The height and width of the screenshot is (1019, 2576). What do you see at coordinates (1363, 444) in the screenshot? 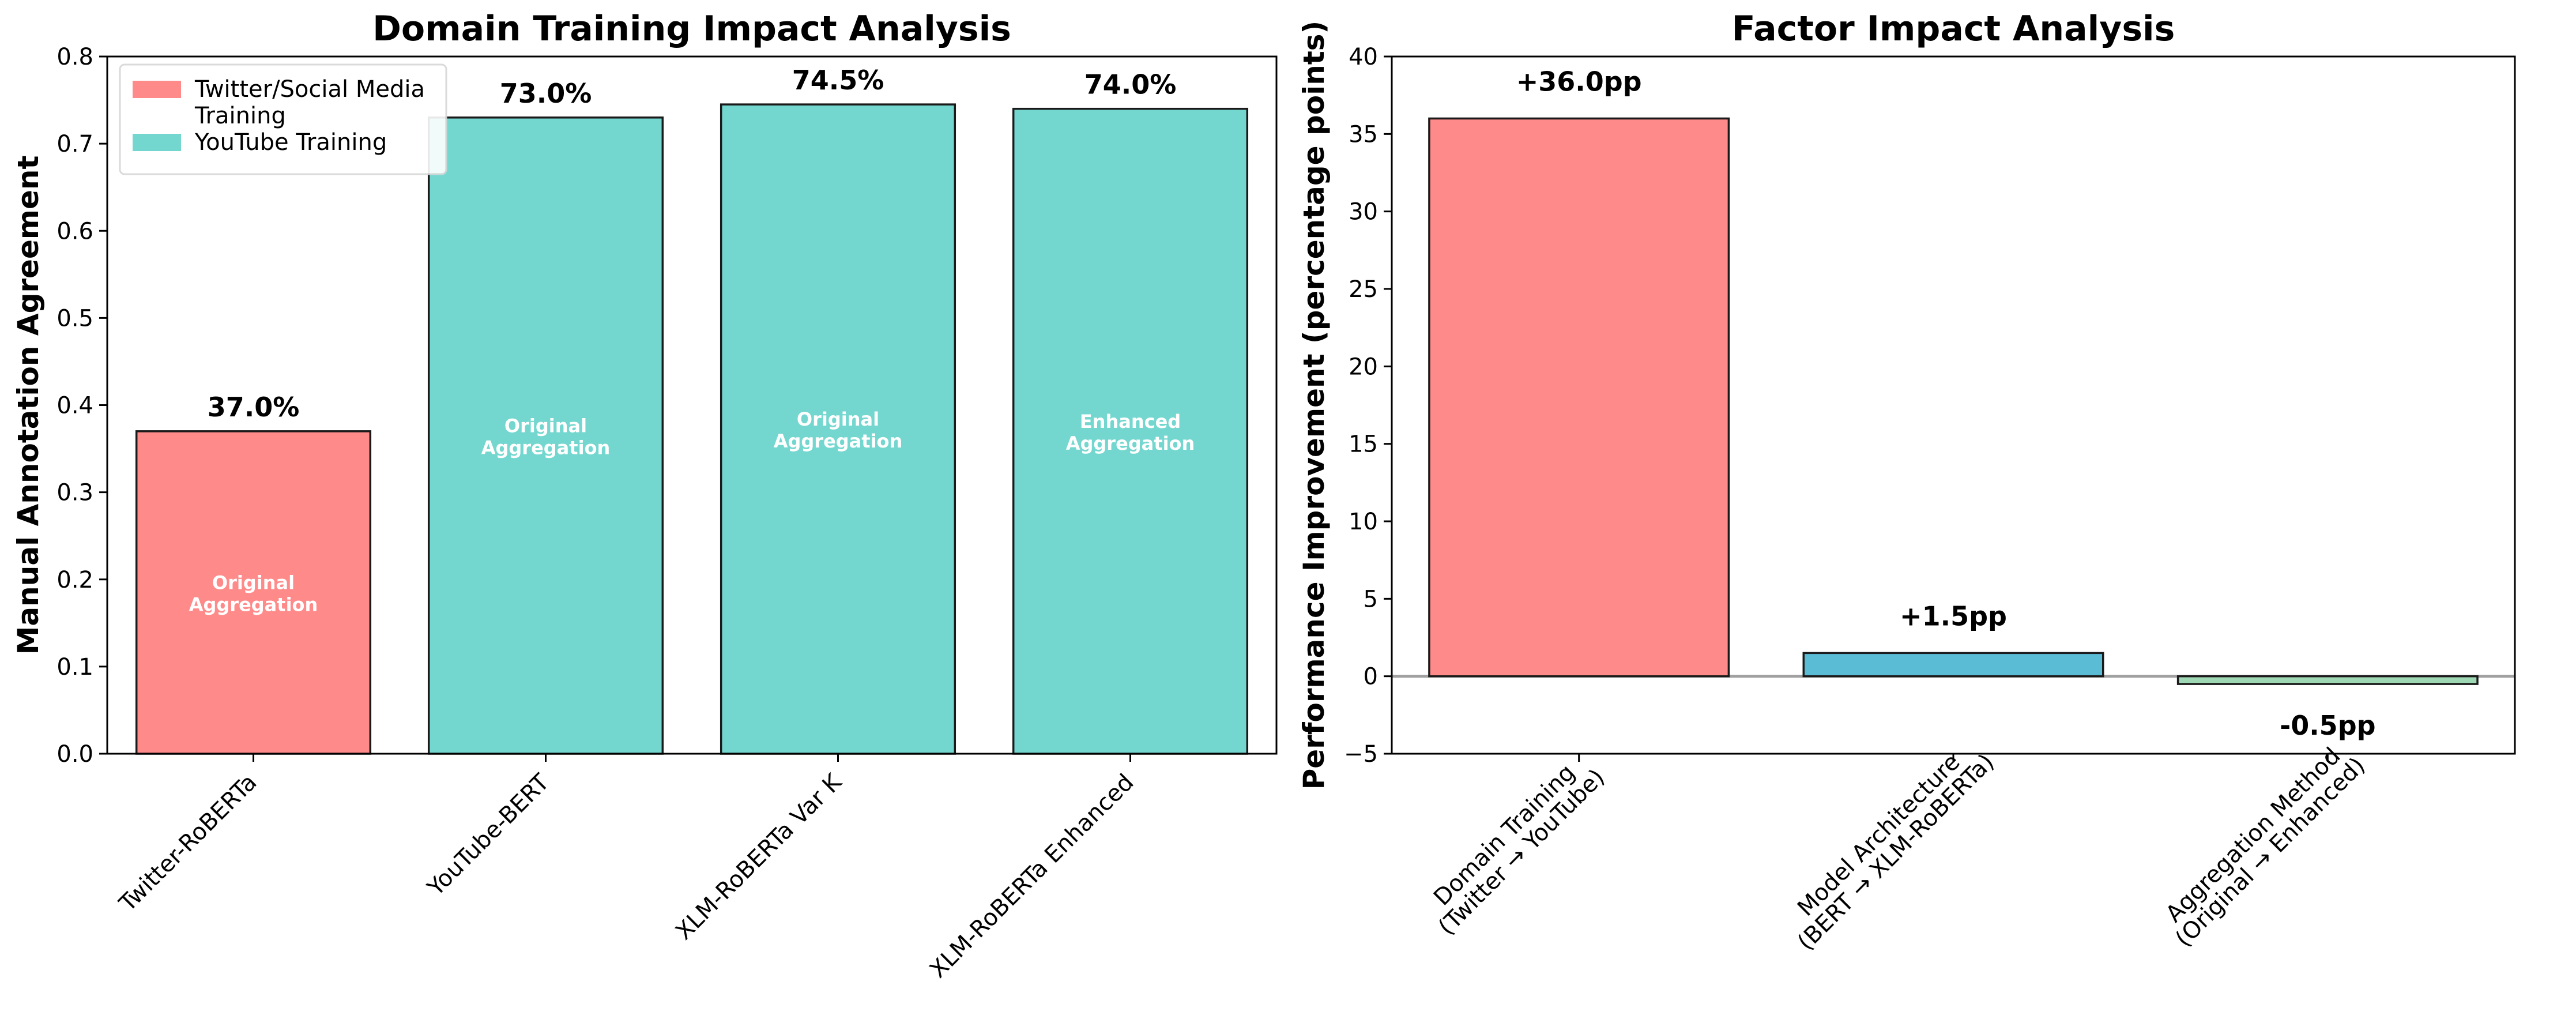
I see `y-tick-label: 15` at bounding box center [1363, 444].